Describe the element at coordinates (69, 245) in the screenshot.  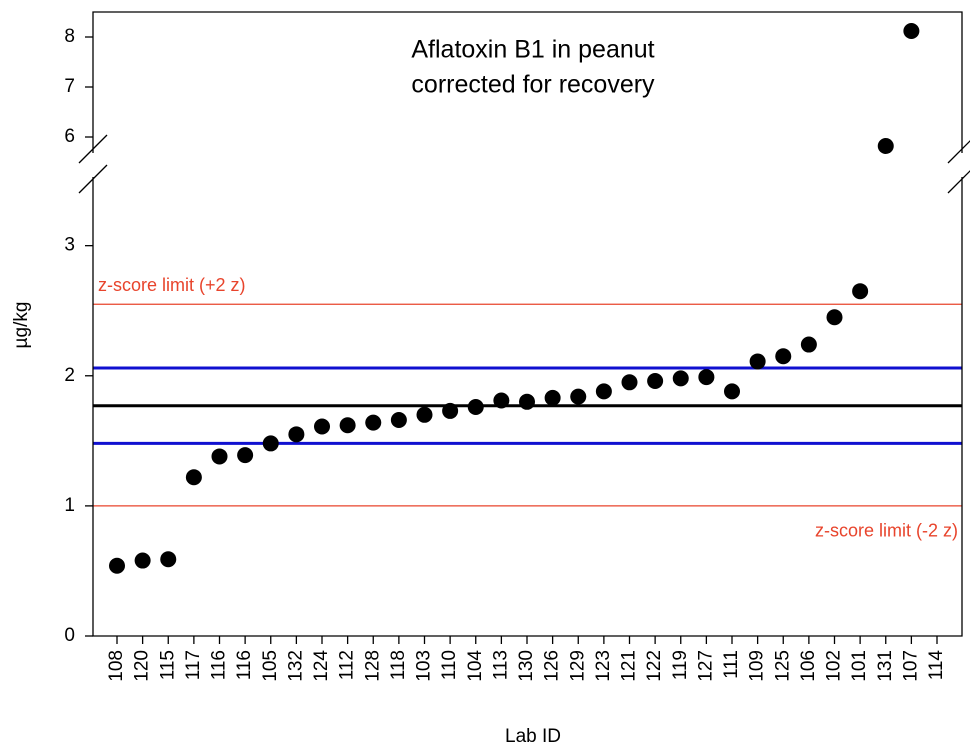
I see `y-tick-label: 3` at that location.